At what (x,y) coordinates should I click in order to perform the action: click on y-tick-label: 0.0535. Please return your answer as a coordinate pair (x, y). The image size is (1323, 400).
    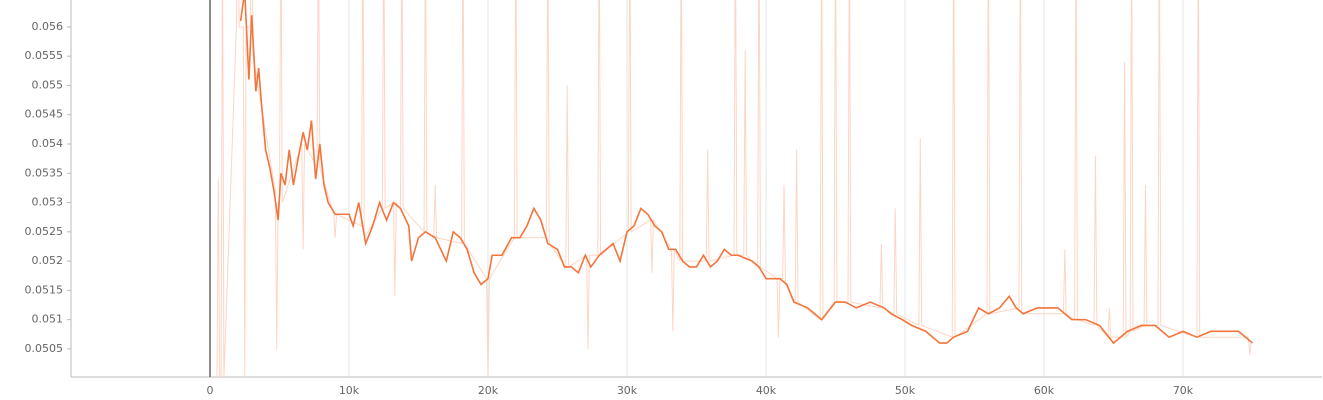
    Looking at the image, I should click on (44, 172).